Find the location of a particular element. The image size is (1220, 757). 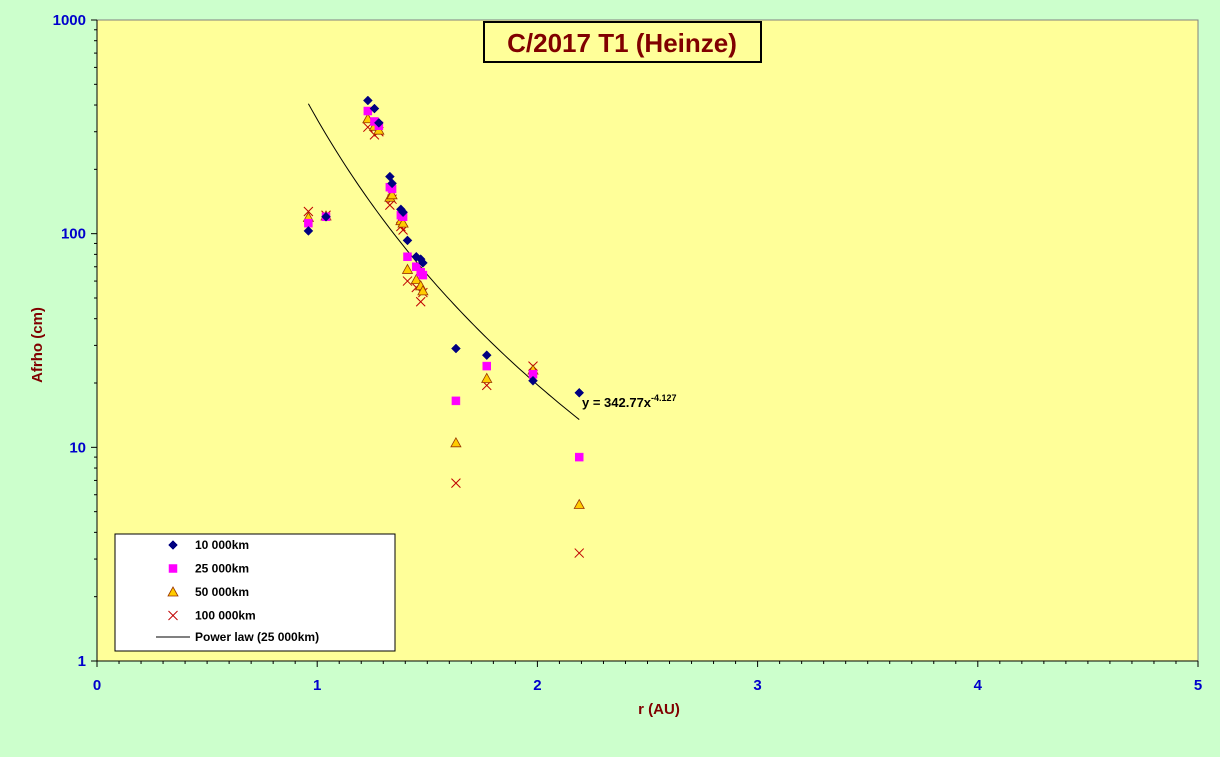

legend-frame is located at coordinates (255, 592).